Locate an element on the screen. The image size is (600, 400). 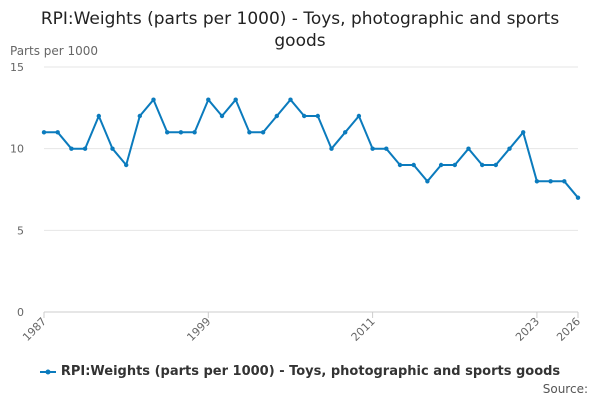
x-tick-label: 1999 is located at coordinates (198, 329).